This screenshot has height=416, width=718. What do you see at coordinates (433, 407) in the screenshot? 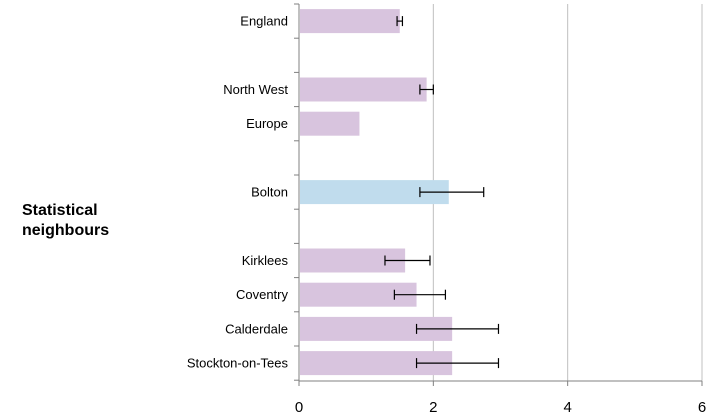
I see `x-tick-label: 2` at bounding box center [433, 407].